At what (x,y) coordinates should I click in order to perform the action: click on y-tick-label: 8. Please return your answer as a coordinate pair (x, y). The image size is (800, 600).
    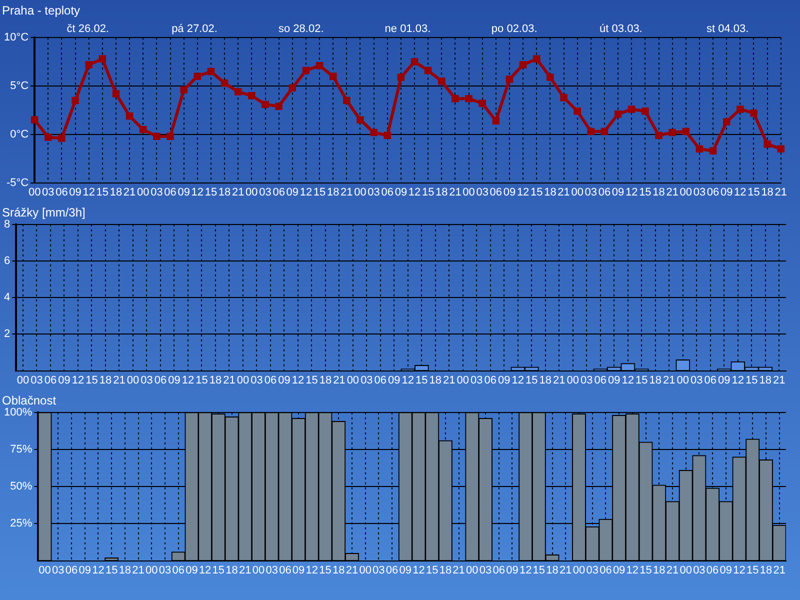
    Looking at the image, I should click on (7, 224).